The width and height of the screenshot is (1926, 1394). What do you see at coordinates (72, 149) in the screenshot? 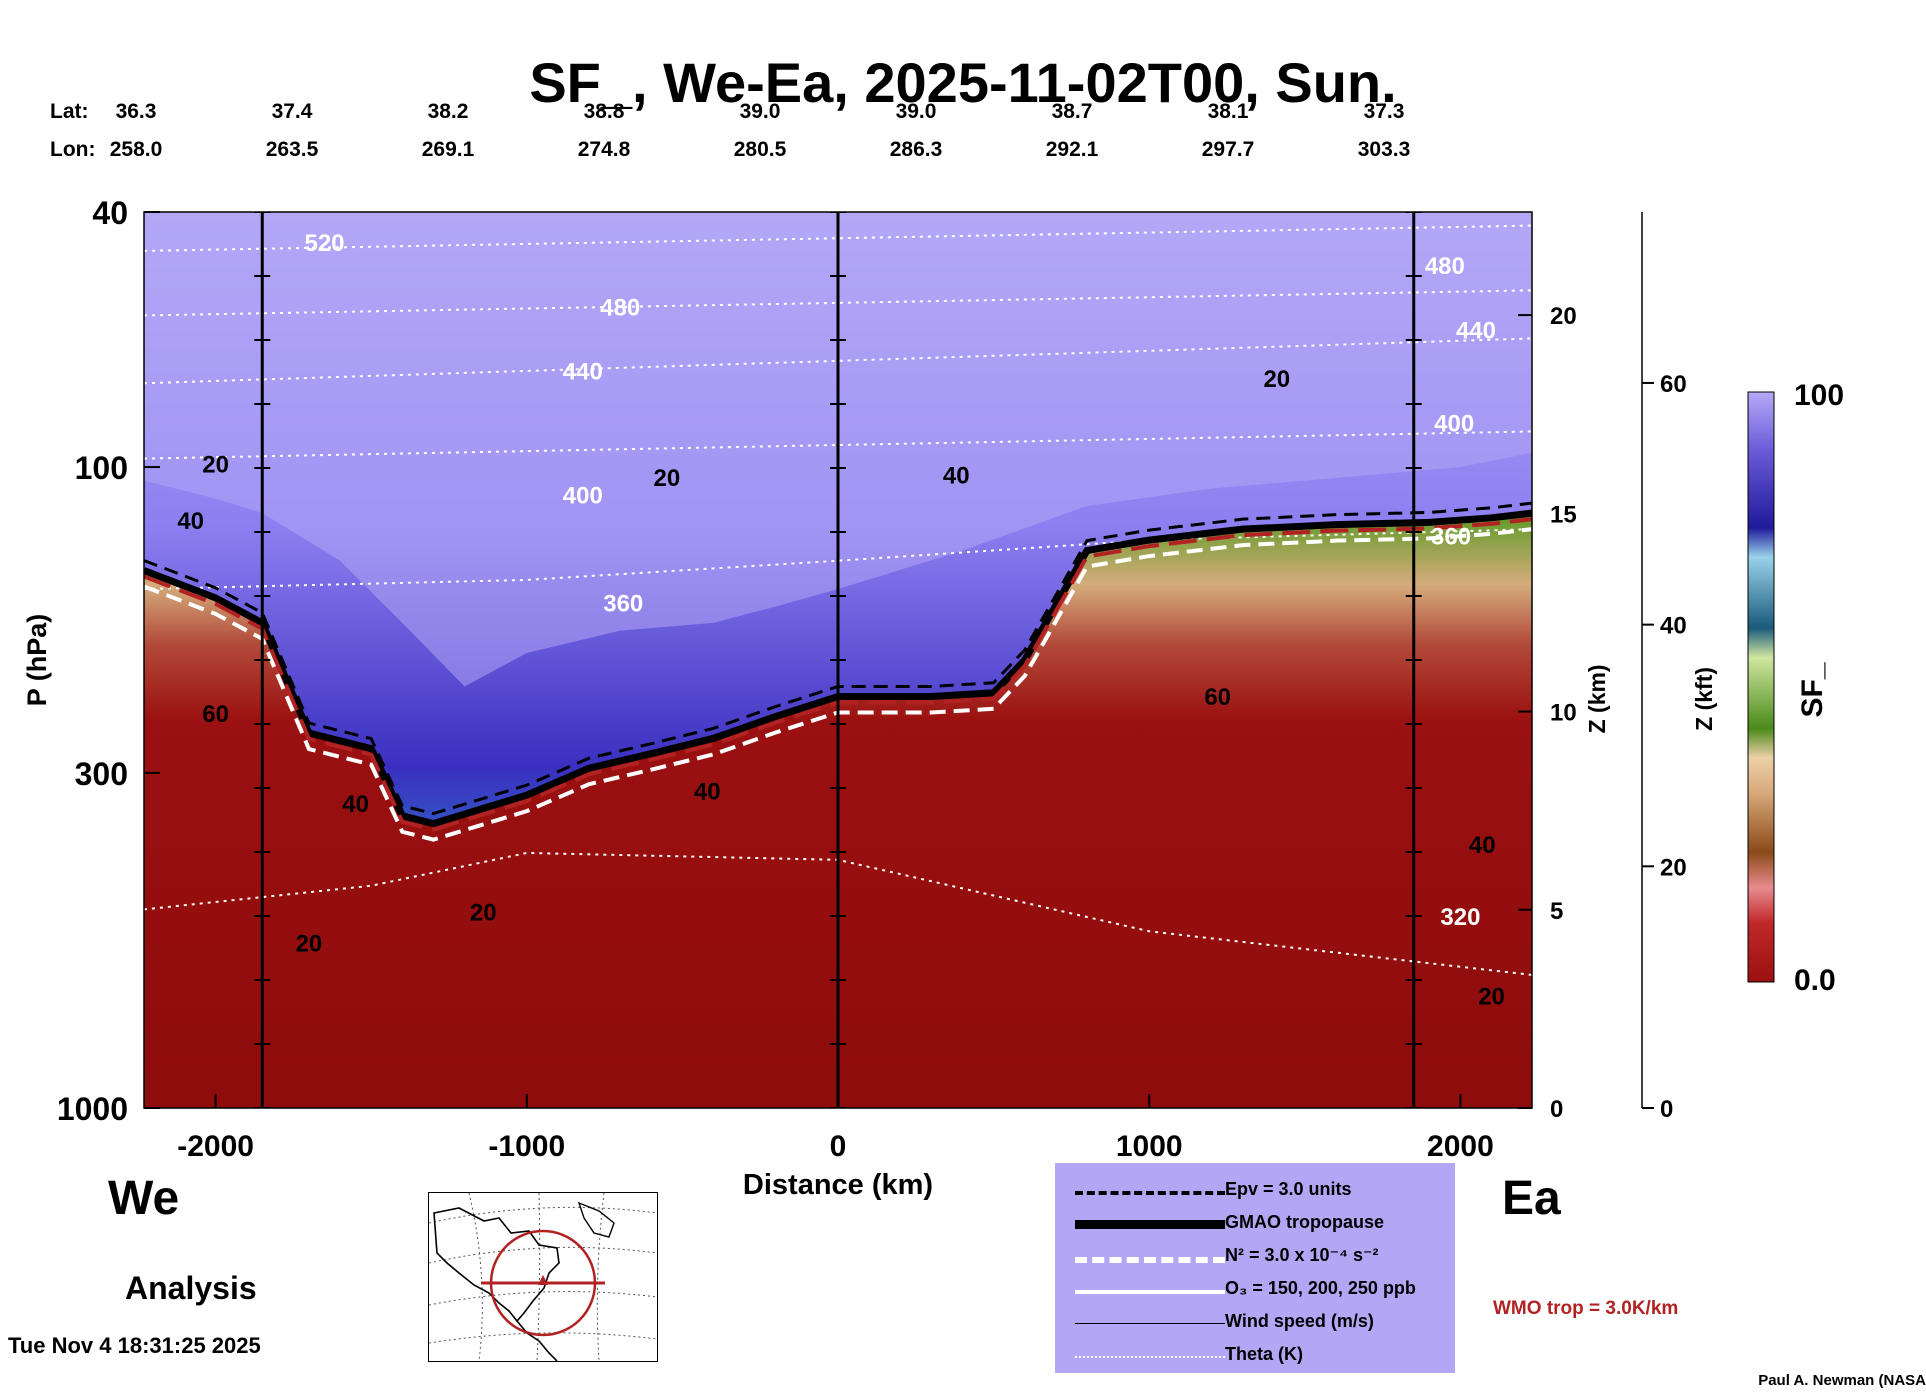
I see `lon-header-label: Lon:` at bounding box center [72, 149].